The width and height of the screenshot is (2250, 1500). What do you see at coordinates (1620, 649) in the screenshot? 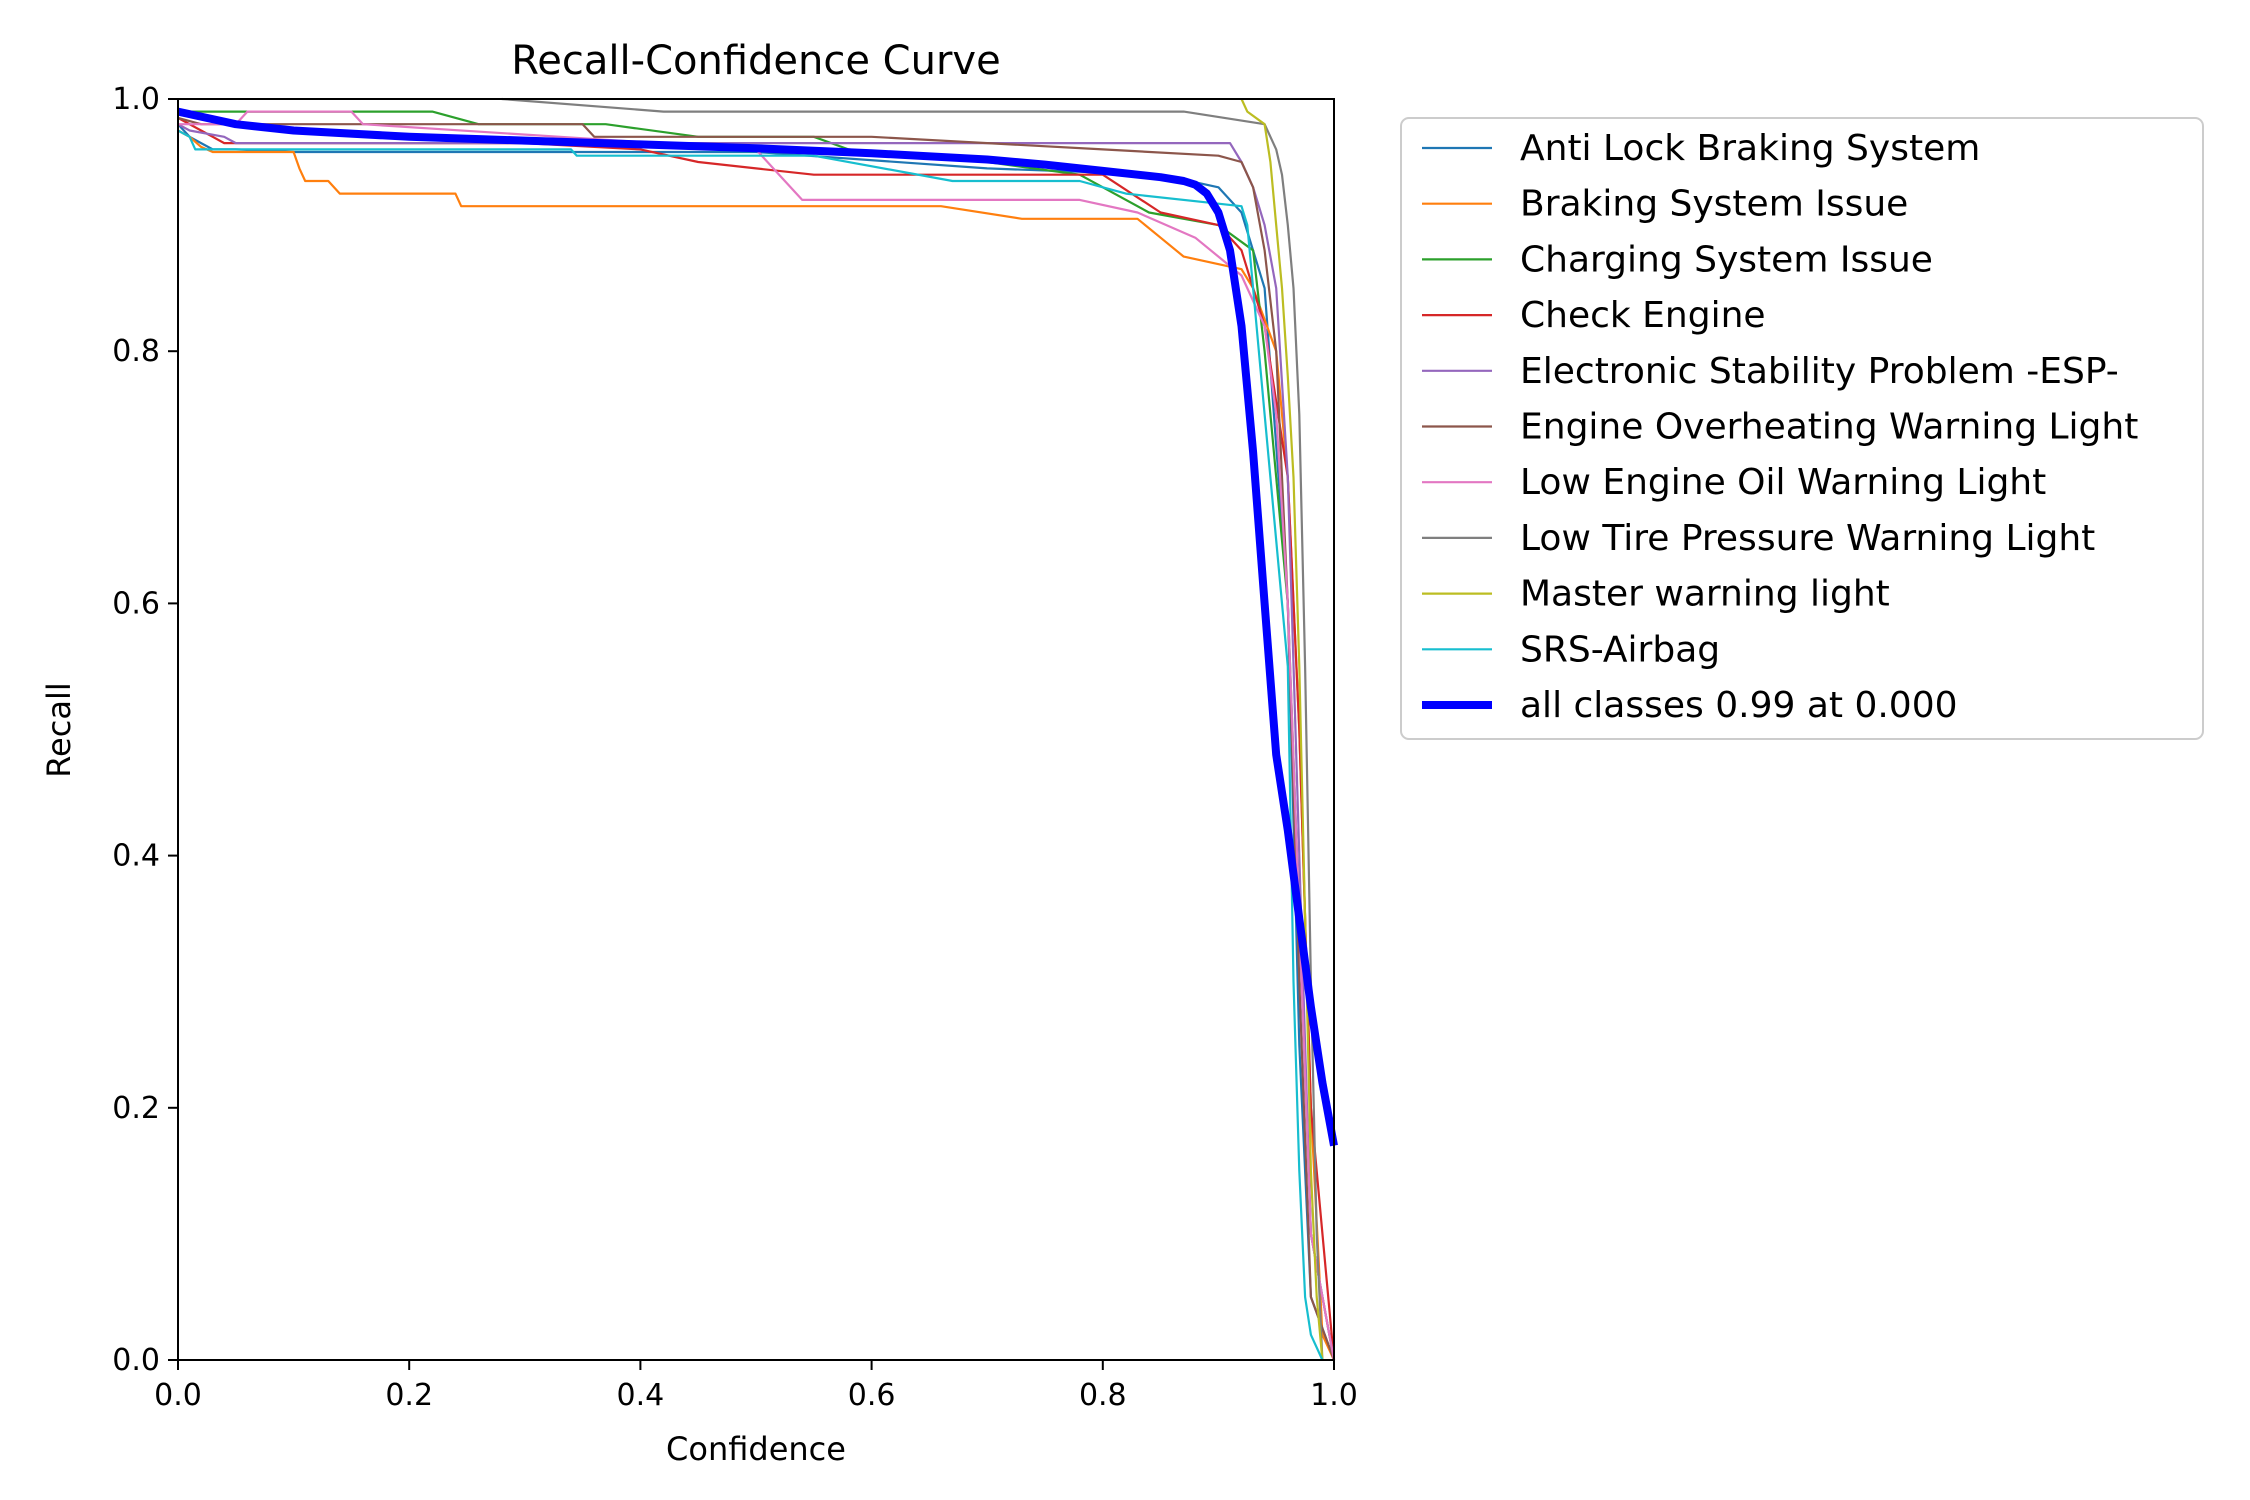
I see `legend-label-srs-airbag: SRS-Airbag` at bounding box center [1620, 649].